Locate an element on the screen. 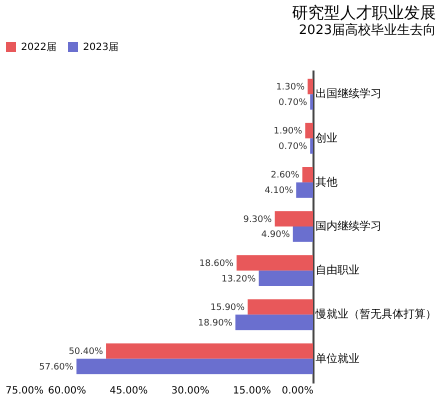  data-label: 4.10% is located at coordinates (279, 191).